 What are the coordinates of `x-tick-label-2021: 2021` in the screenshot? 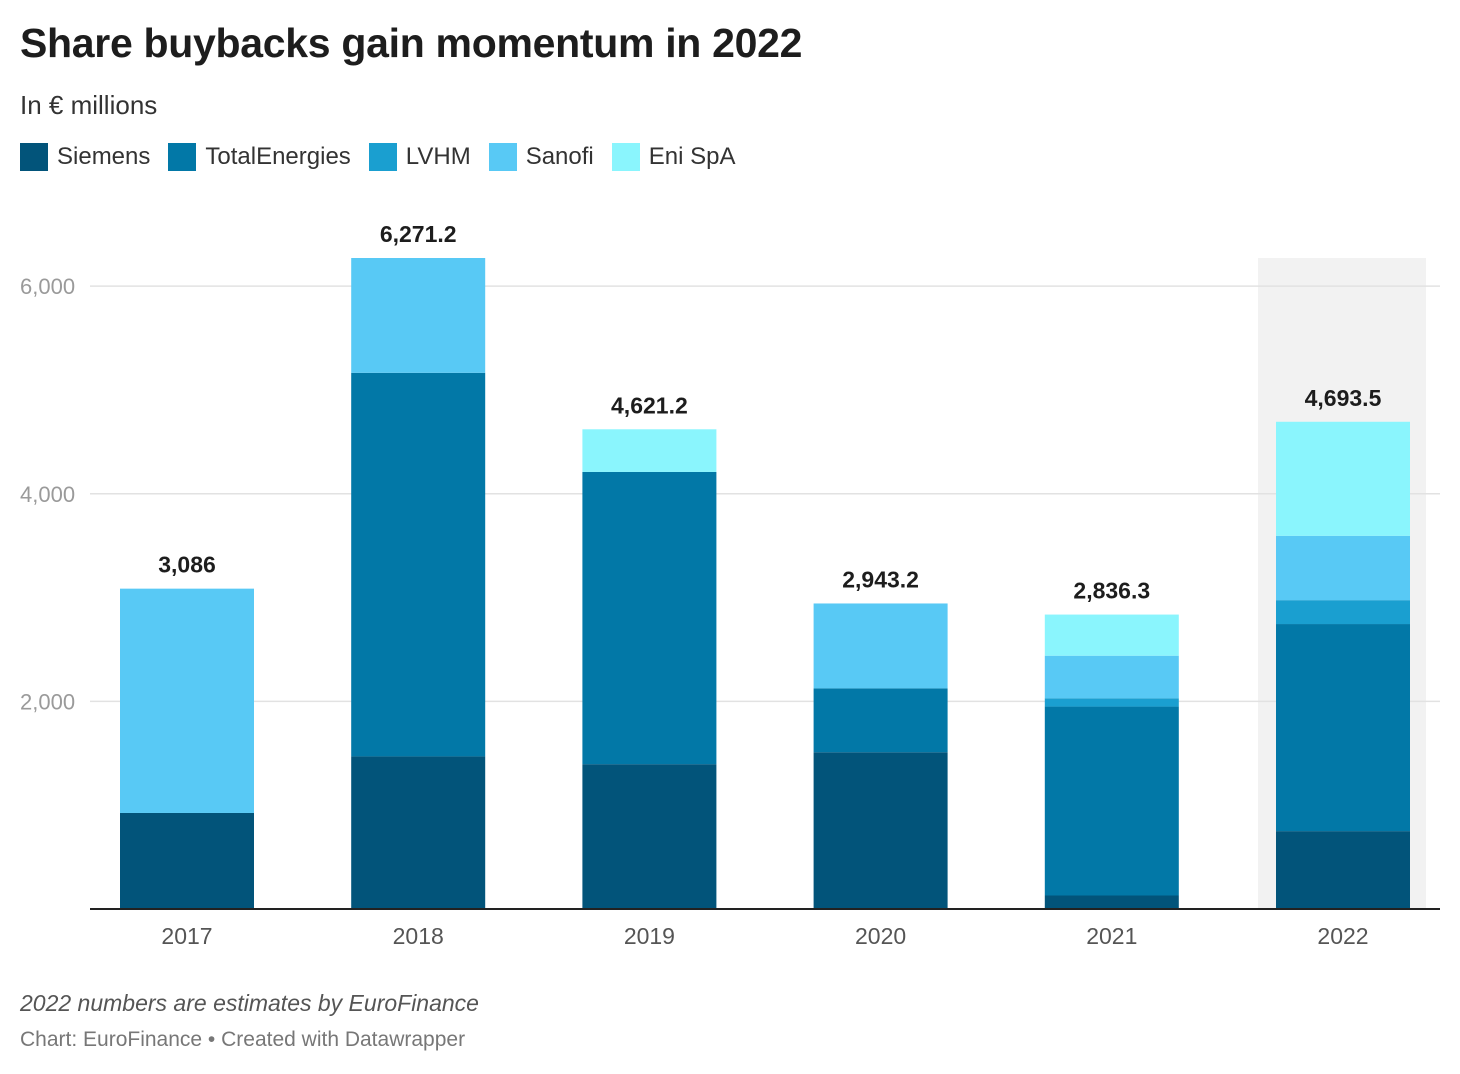 It's located at (1111, 936).